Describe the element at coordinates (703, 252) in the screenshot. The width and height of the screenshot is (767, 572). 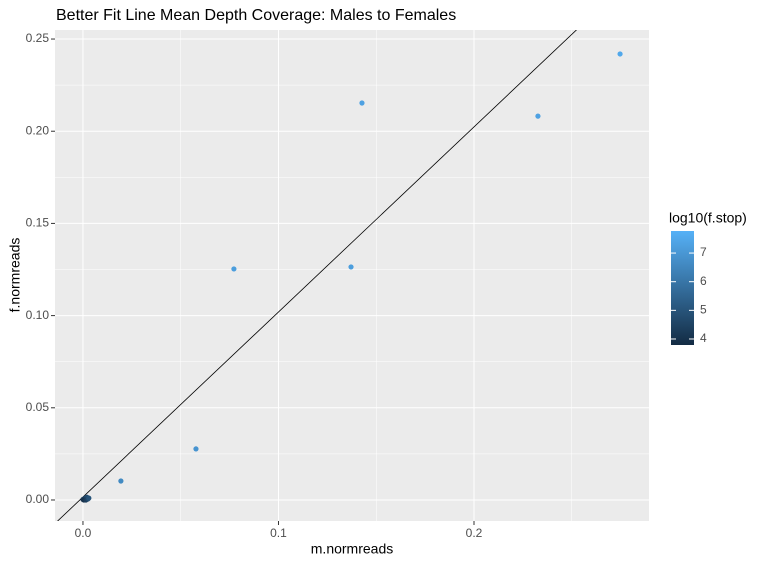
I see `colorbar-label: 7` at that location.